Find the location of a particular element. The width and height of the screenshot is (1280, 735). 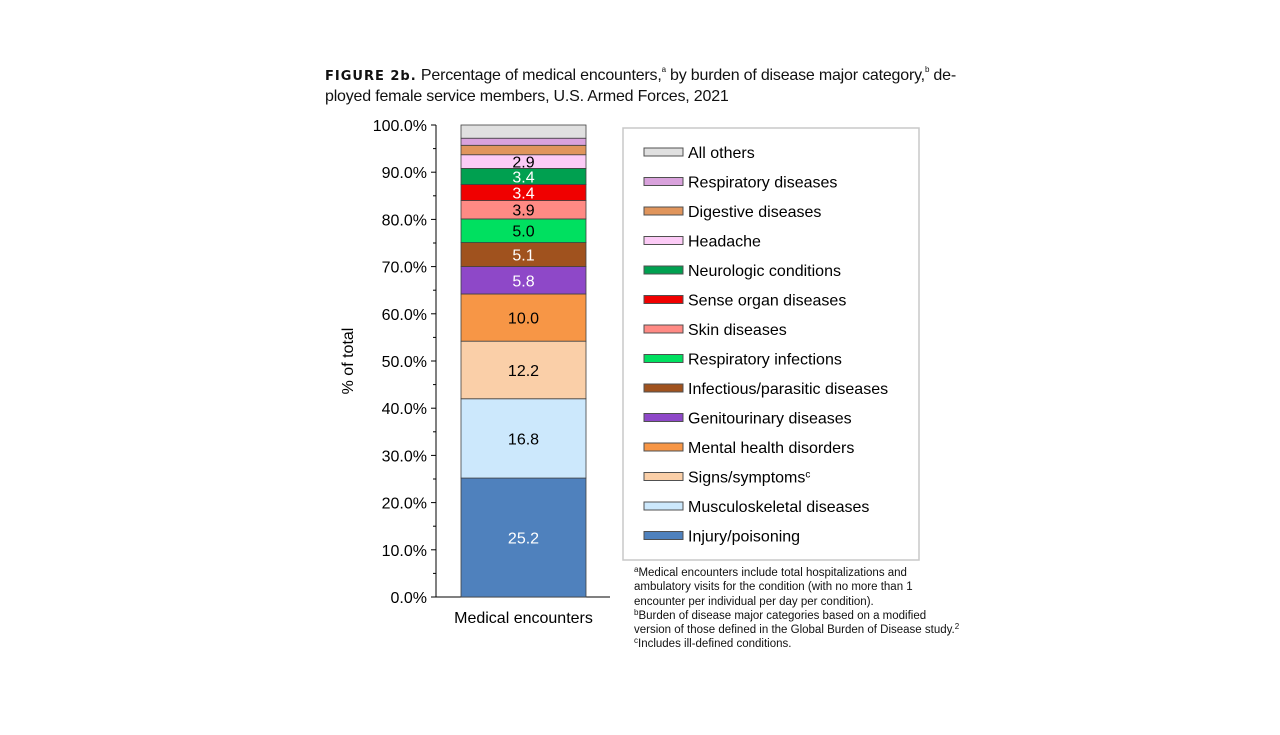

data-label: 16.8 is located at coordinates (523, 439).